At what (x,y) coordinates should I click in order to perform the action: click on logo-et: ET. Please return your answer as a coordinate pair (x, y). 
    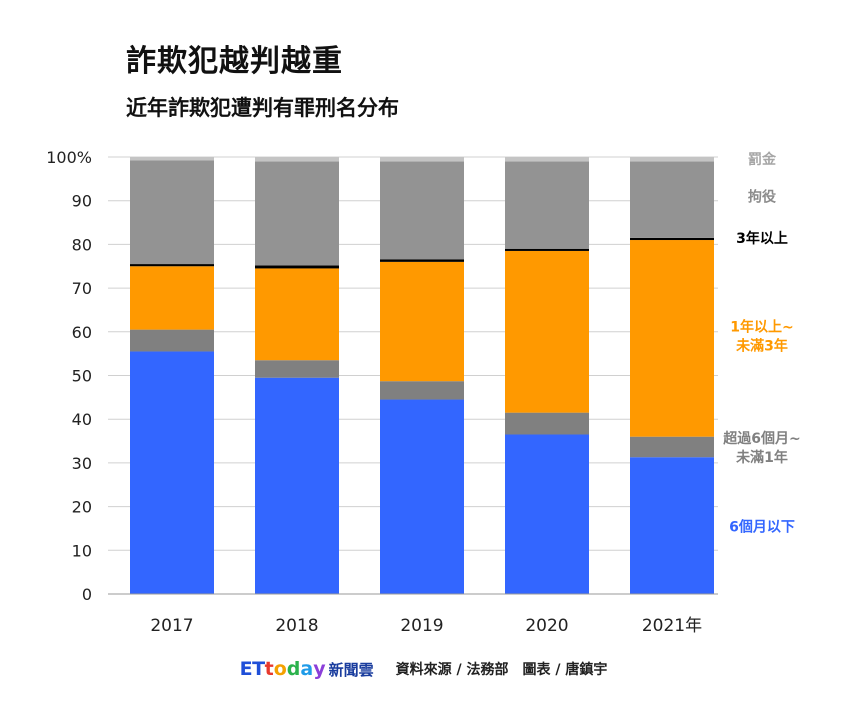
    Looking at the image, I should click on (252, 669).